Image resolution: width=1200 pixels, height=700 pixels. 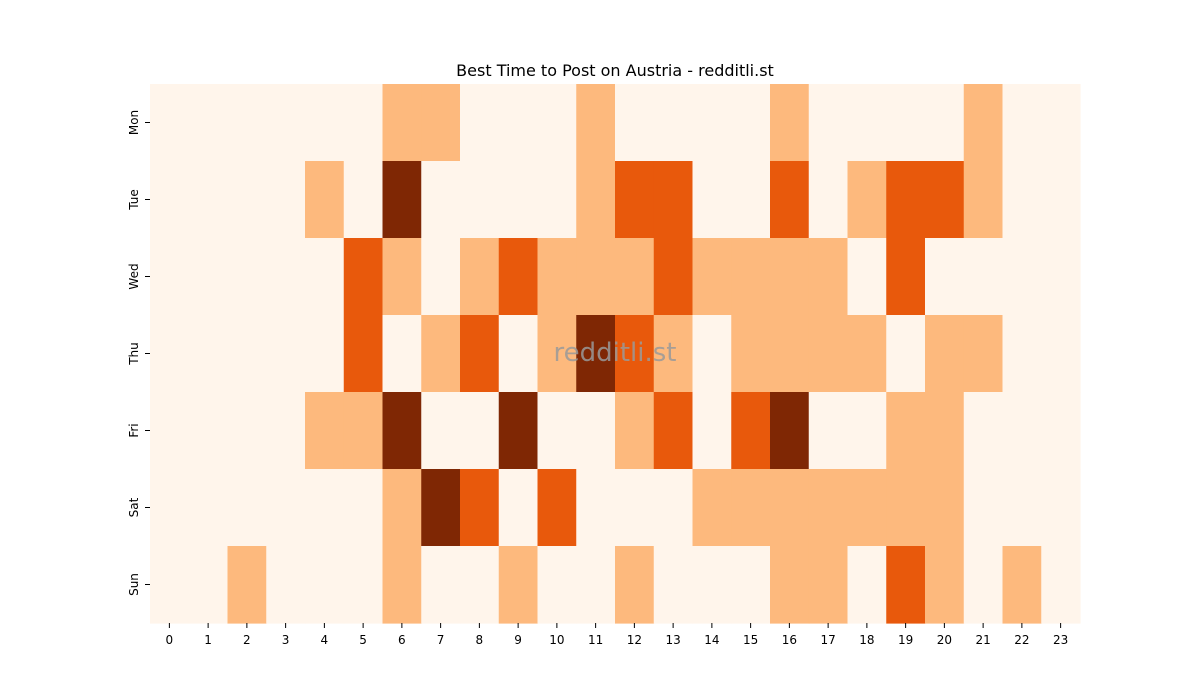 I want to click on y-tick-label-mon: Mon, so click(x=134, y=122).